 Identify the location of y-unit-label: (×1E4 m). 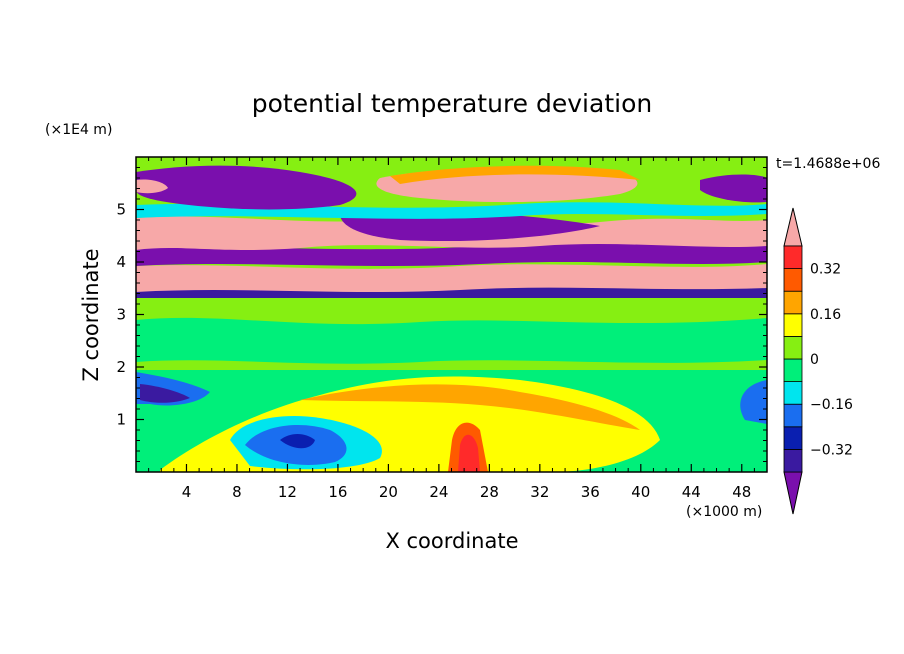
(78, 130).